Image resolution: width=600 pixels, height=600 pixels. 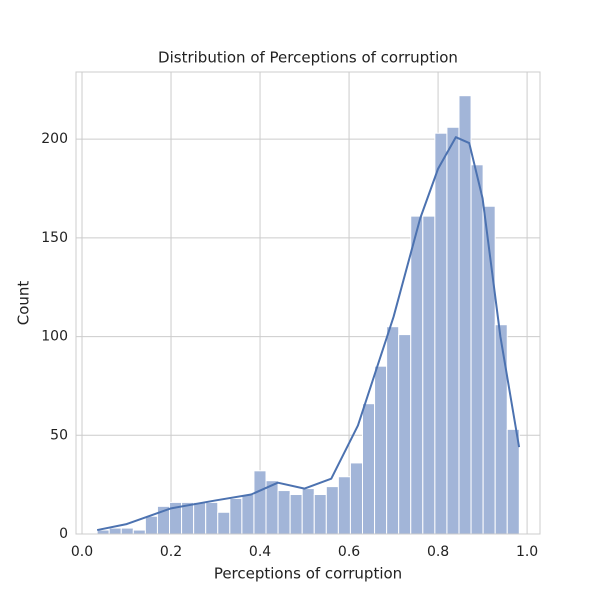 I want to click on y-tick-label: 200, so click(x=54, y=139).